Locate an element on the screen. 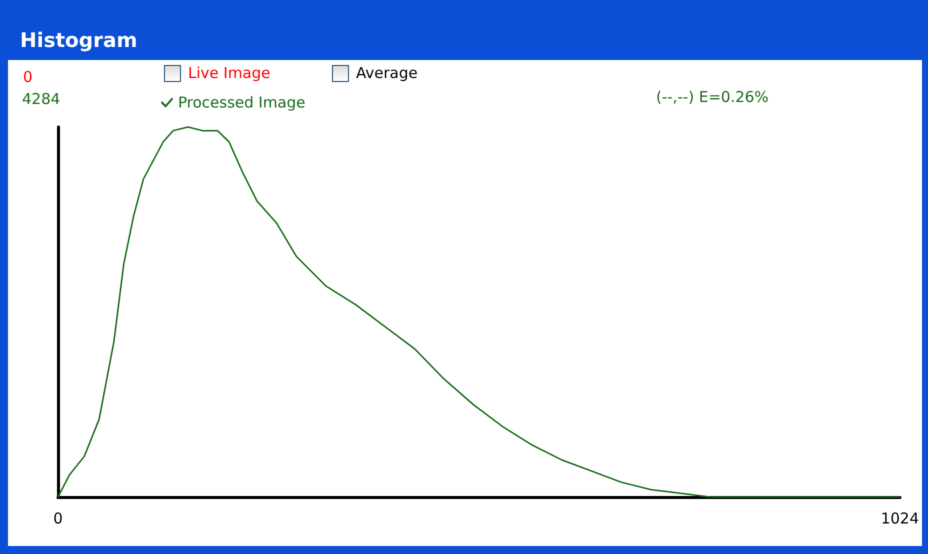 The image size is (928, 554). text: (--,--) E=0.26% is located at coordinates (712, 97).